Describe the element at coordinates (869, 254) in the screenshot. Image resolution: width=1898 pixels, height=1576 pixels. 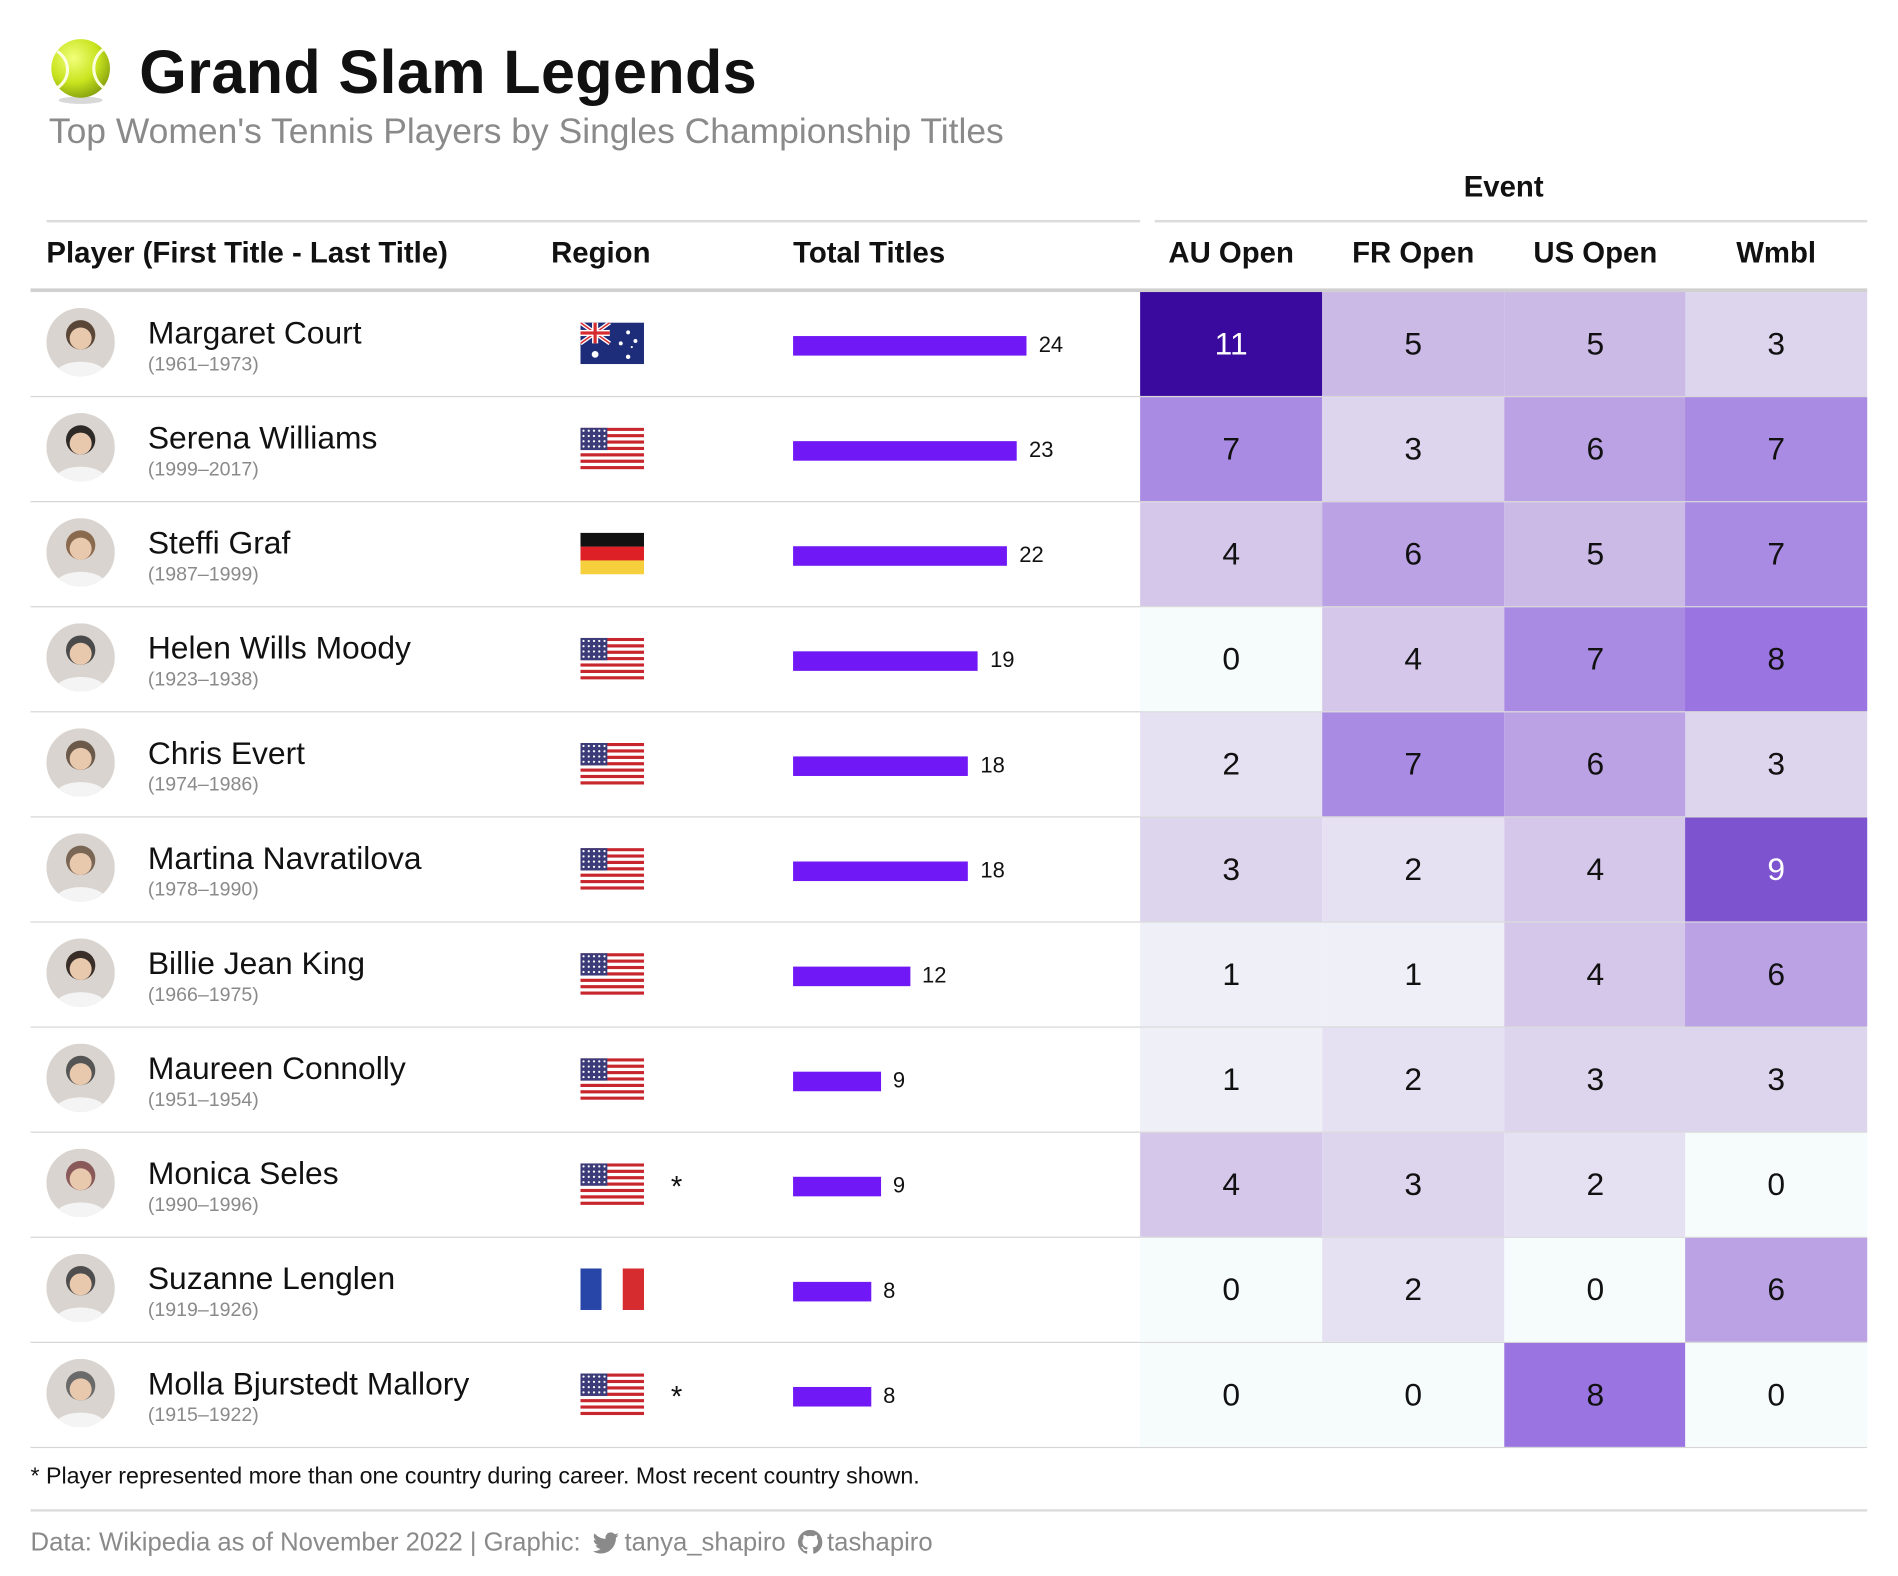
I see `col-header-total: Total Titles` at that location.